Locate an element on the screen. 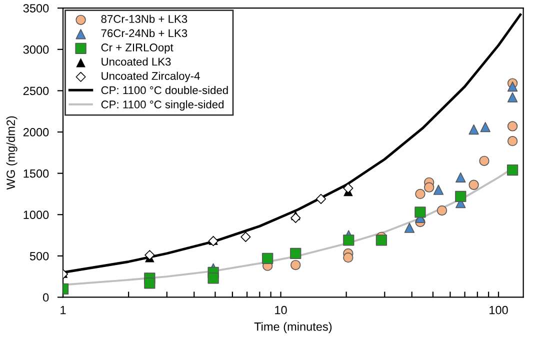  y-tick-label: 3000 is located at coordinates (36, 49).